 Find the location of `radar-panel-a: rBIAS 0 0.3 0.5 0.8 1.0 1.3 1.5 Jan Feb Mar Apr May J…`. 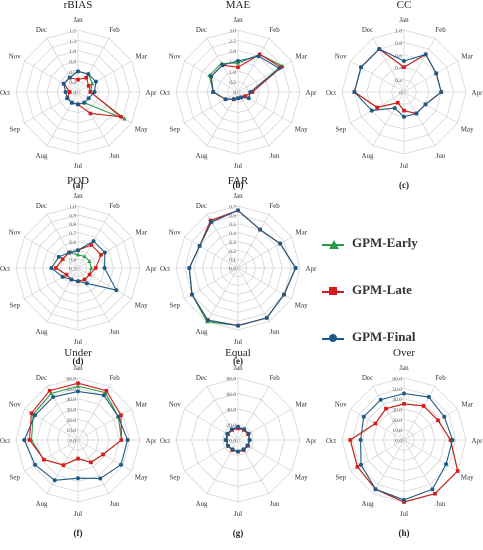

radar-panel-a: rBIAS 0 0.3 0.5 0.8 1.0 1.3 1.5 Jan Feb Mar Apr May J… is located at coordinates (78, 95).